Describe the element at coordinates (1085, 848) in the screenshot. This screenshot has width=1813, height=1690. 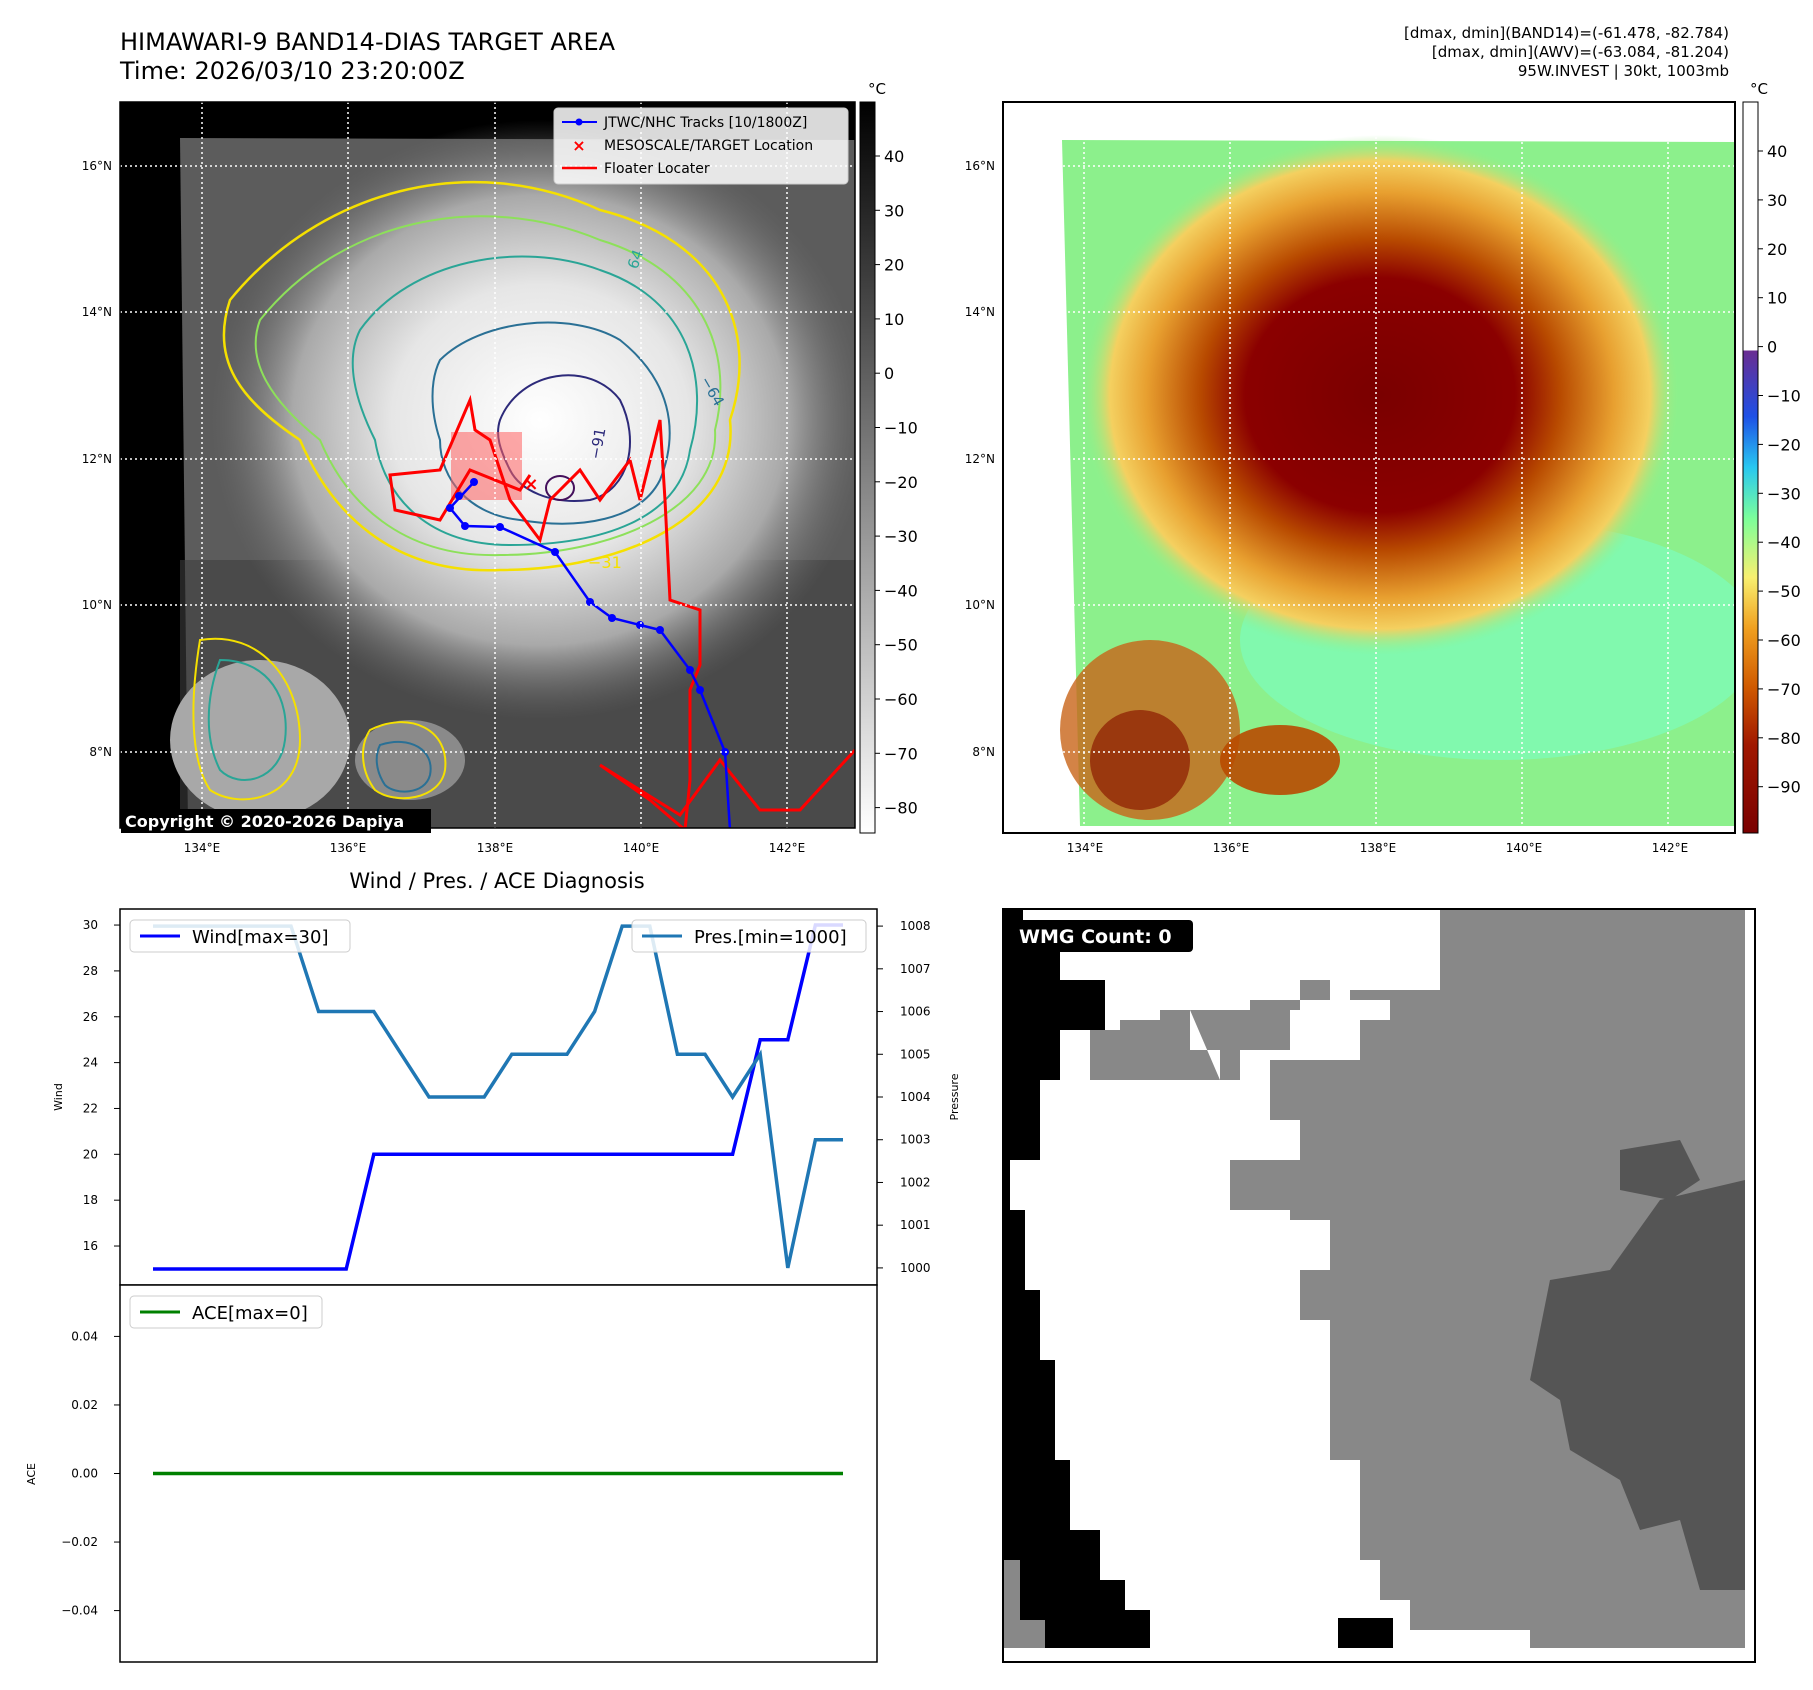
I see `lon-tick-label-right: 134°E` at that location.